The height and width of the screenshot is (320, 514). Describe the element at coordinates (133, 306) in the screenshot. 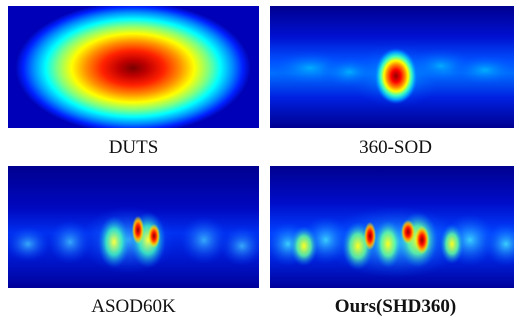

I see `caption-asod60k: ASOD60K` at that location.